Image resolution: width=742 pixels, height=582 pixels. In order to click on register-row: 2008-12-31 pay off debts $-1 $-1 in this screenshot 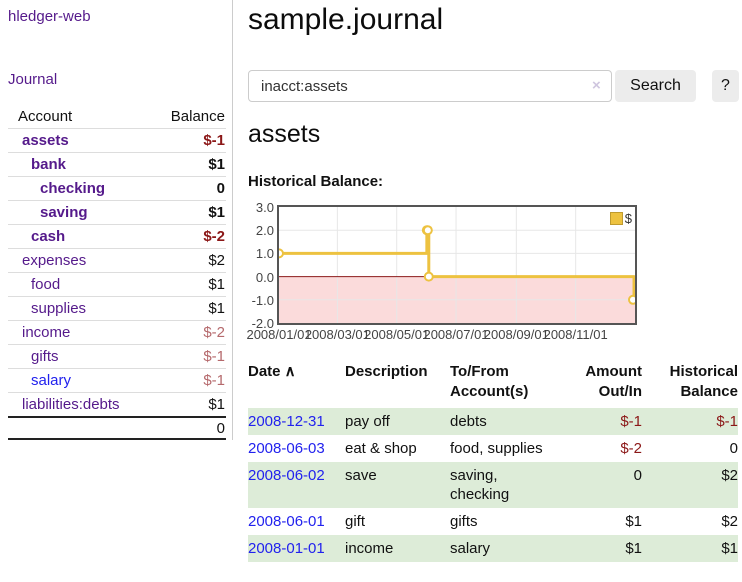, I will do `click(493, 421)`.